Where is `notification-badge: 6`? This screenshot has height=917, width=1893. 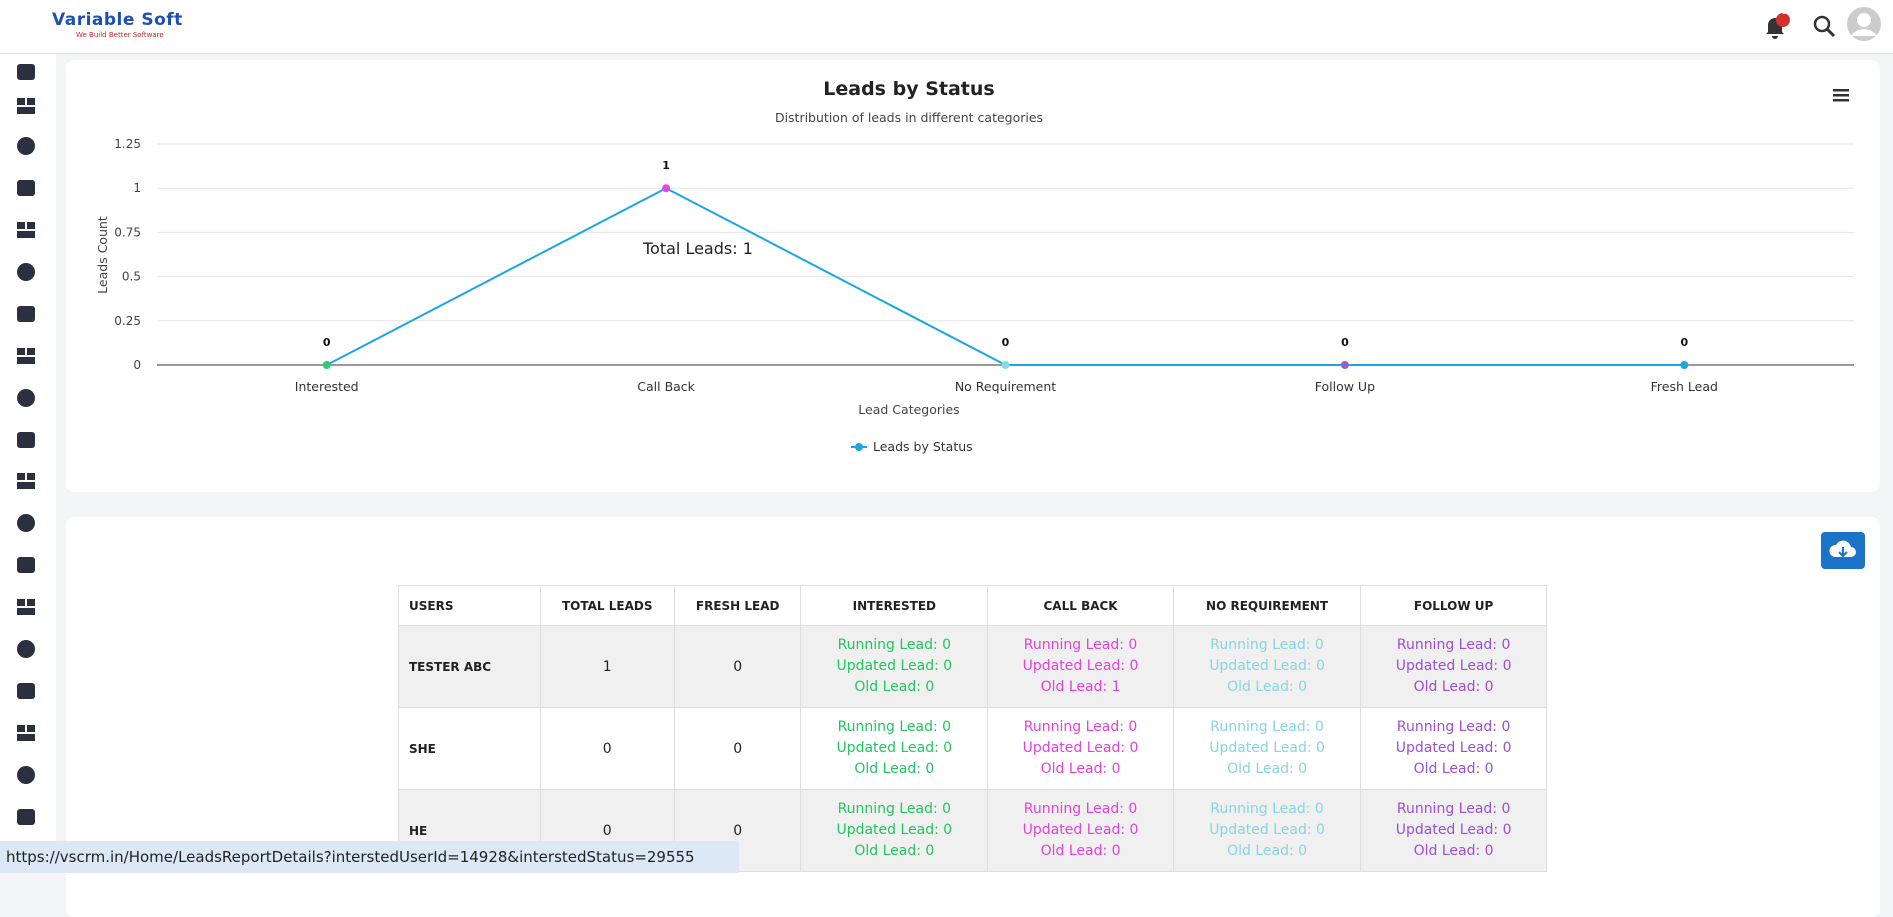
notification-badge: 6 is located at coordinates (1784, 11).